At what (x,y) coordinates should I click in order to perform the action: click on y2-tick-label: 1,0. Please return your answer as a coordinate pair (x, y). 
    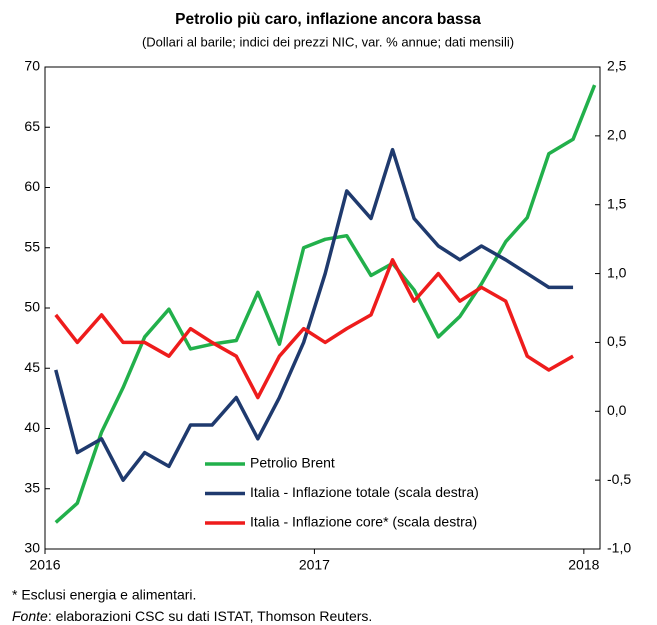
    Looking at the image, I should click on (617, 272).